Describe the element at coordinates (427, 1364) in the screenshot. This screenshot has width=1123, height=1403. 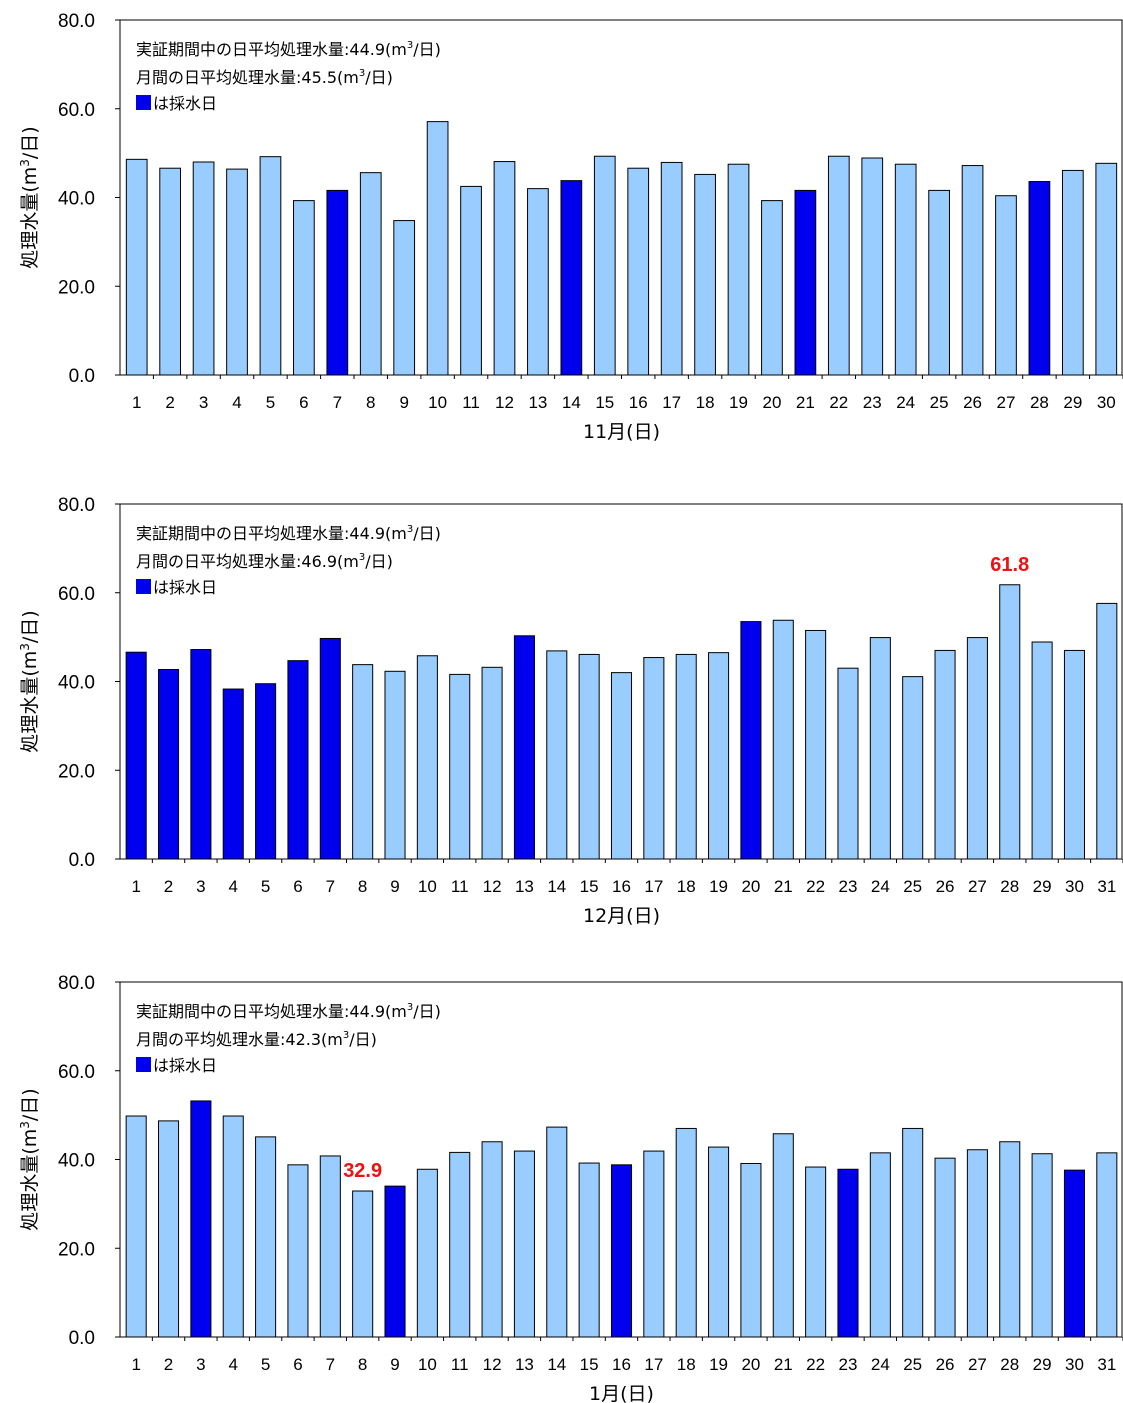
I see `x-tick-label: 10` at that location.